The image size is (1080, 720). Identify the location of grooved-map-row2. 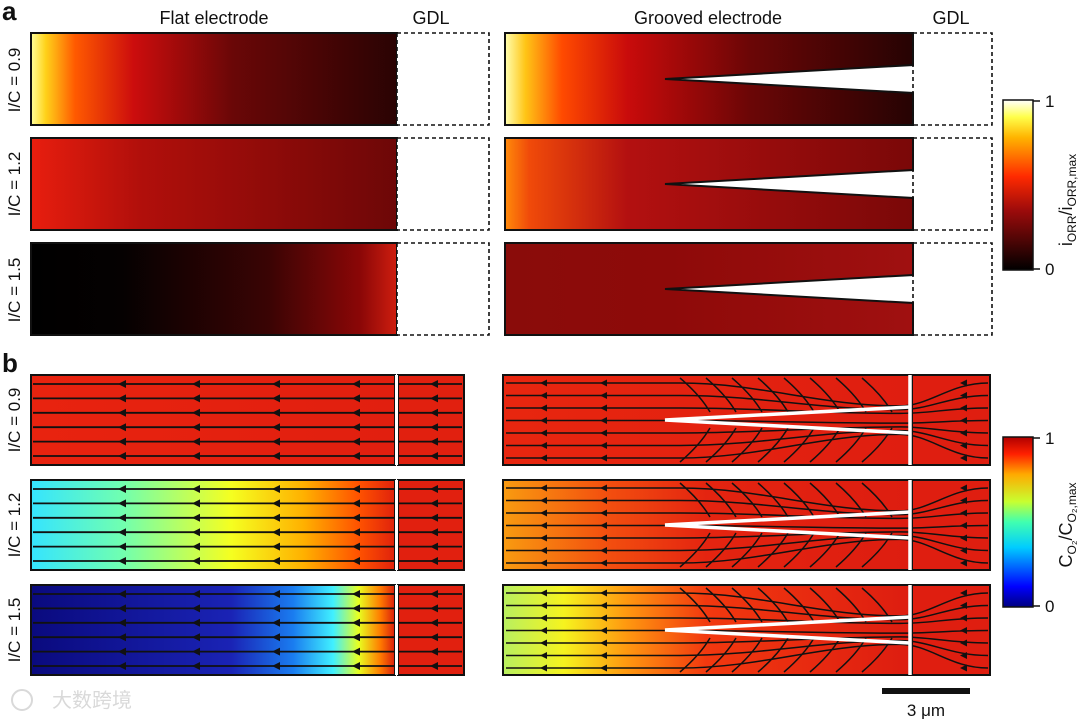
(709, 184).